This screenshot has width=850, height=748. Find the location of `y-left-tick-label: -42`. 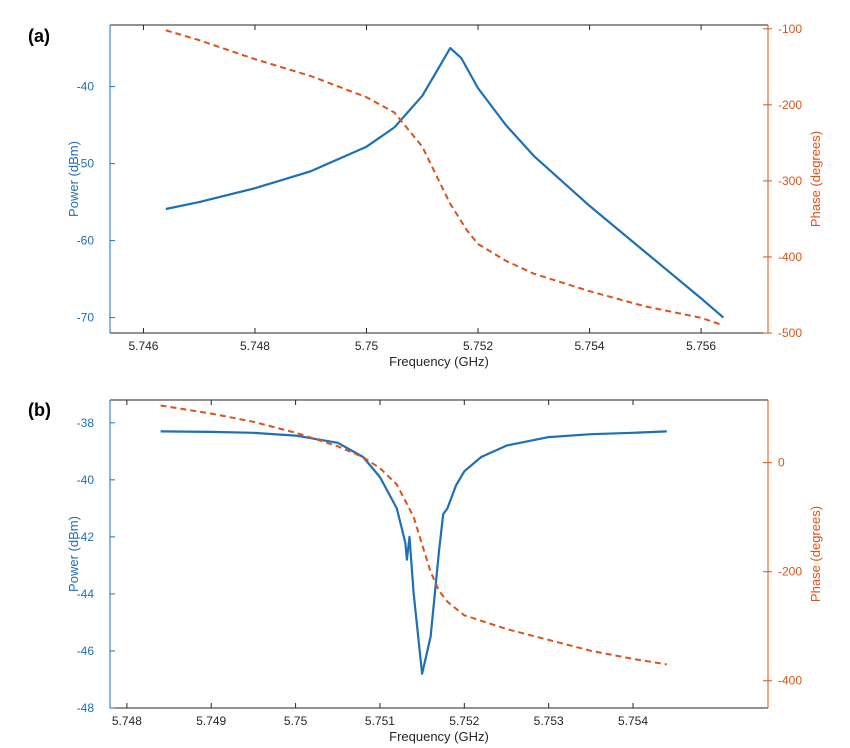

y-left-tick-label: -42 is located at coordinates (86, 537).